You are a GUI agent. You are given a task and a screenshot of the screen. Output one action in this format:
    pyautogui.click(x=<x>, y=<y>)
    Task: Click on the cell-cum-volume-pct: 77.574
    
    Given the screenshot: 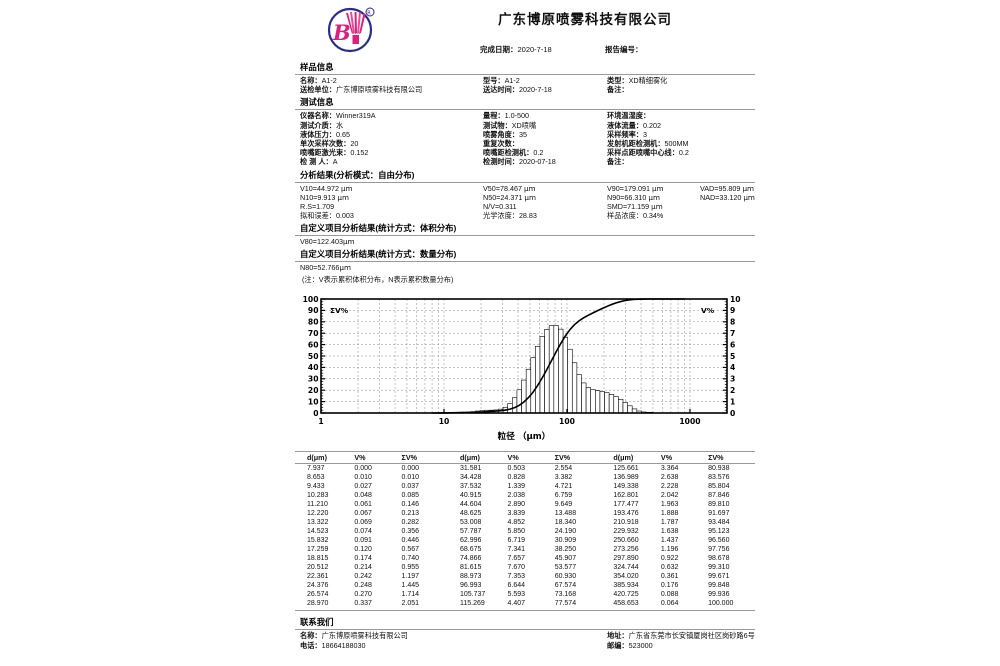 What is the action you would take?
    pyautogui.click(x=565, y=604)
    